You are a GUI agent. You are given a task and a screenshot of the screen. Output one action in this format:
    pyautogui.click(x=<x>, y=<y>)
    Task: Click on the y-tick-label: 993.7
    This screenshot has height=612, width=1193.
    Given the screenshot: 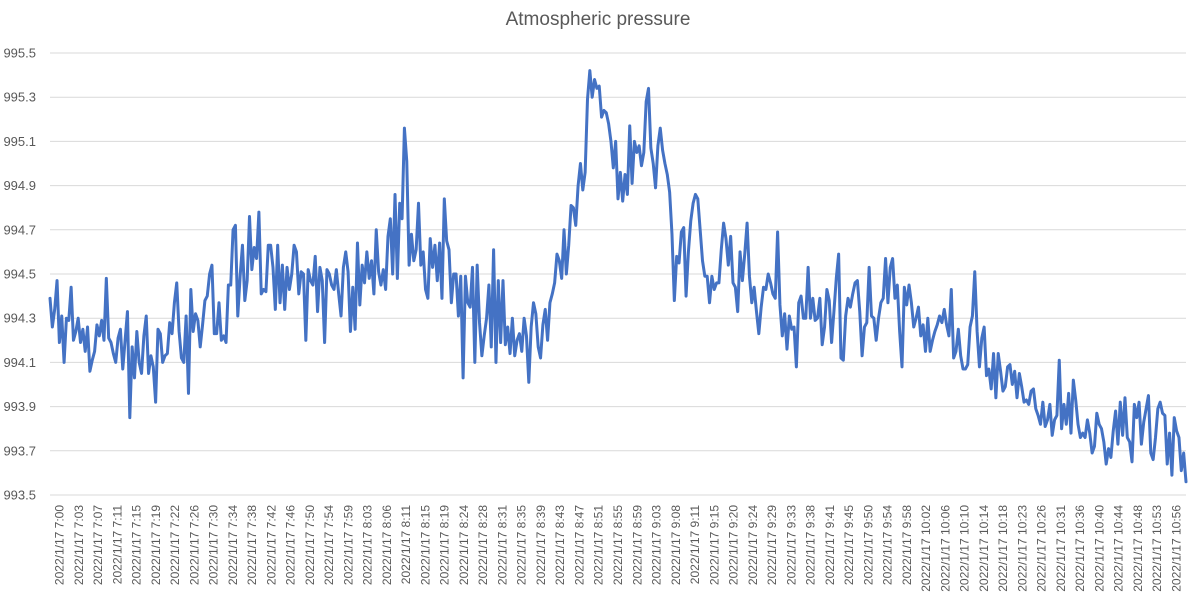 What is the action you would take?
    pyautogui.click(x=19, y=450)
    